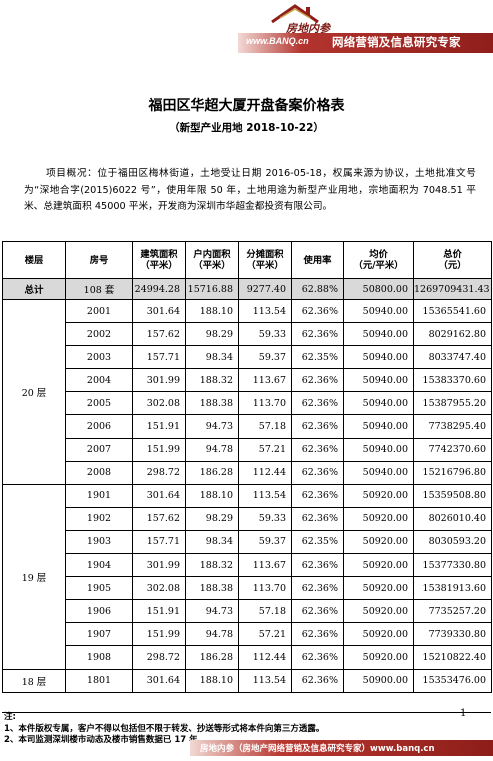 Image resolution: width=493 pixels, height=761 pixels. I want to click on total-price: 15383370.60, so click(452, 380).